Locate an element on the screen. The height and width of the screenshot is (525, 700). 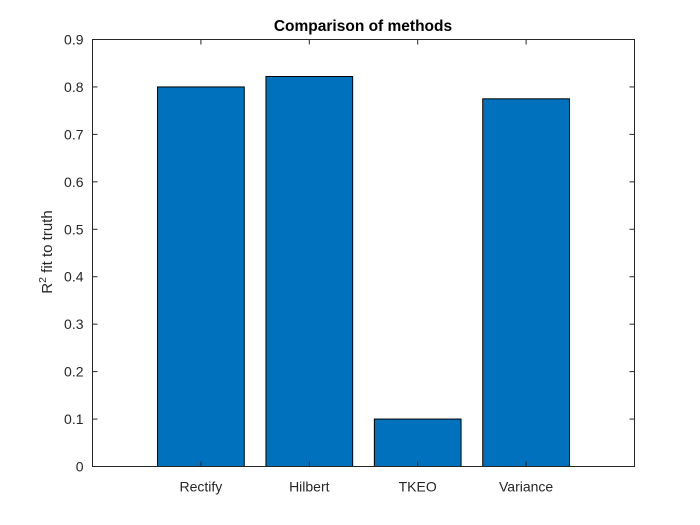
chart-title: Comparison of methods is located at coordinates (363, 26).